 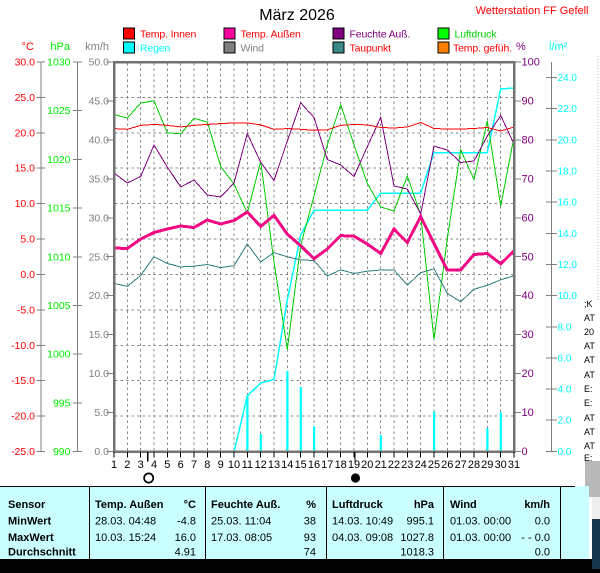 I want to click on svg-text: 14, so click(x=287, y=465).